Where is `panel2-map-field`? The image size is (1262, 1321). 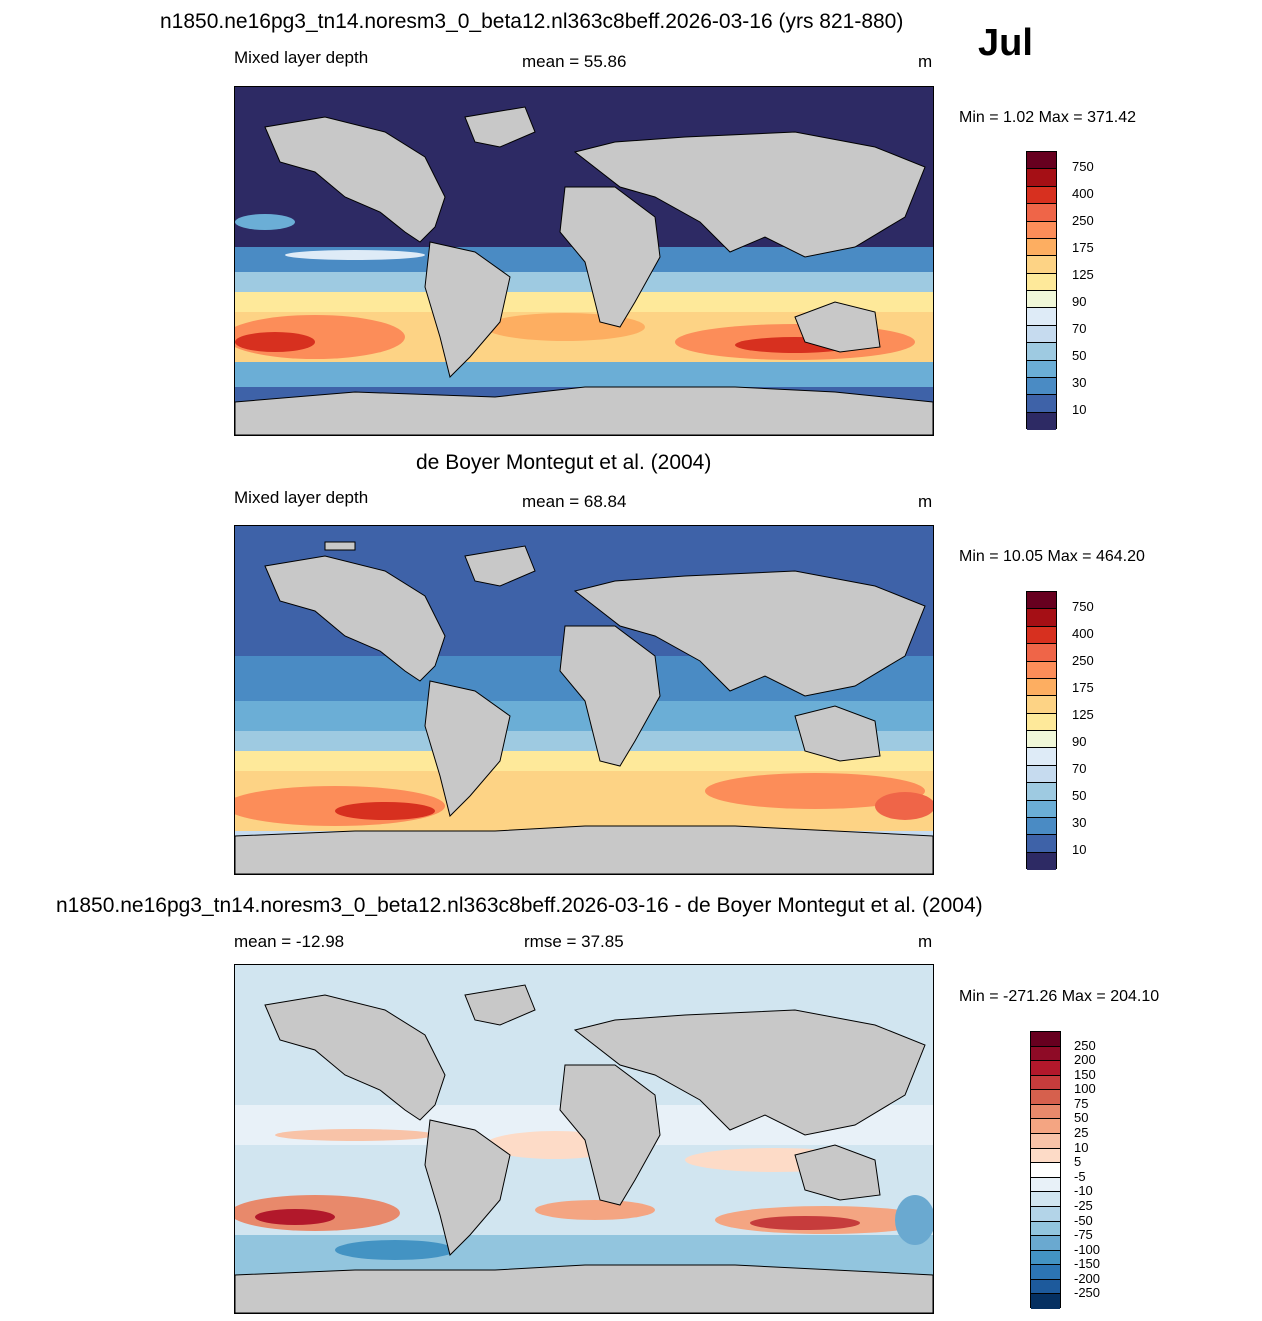 panel2-map-field is located at coordinates (584, 700).